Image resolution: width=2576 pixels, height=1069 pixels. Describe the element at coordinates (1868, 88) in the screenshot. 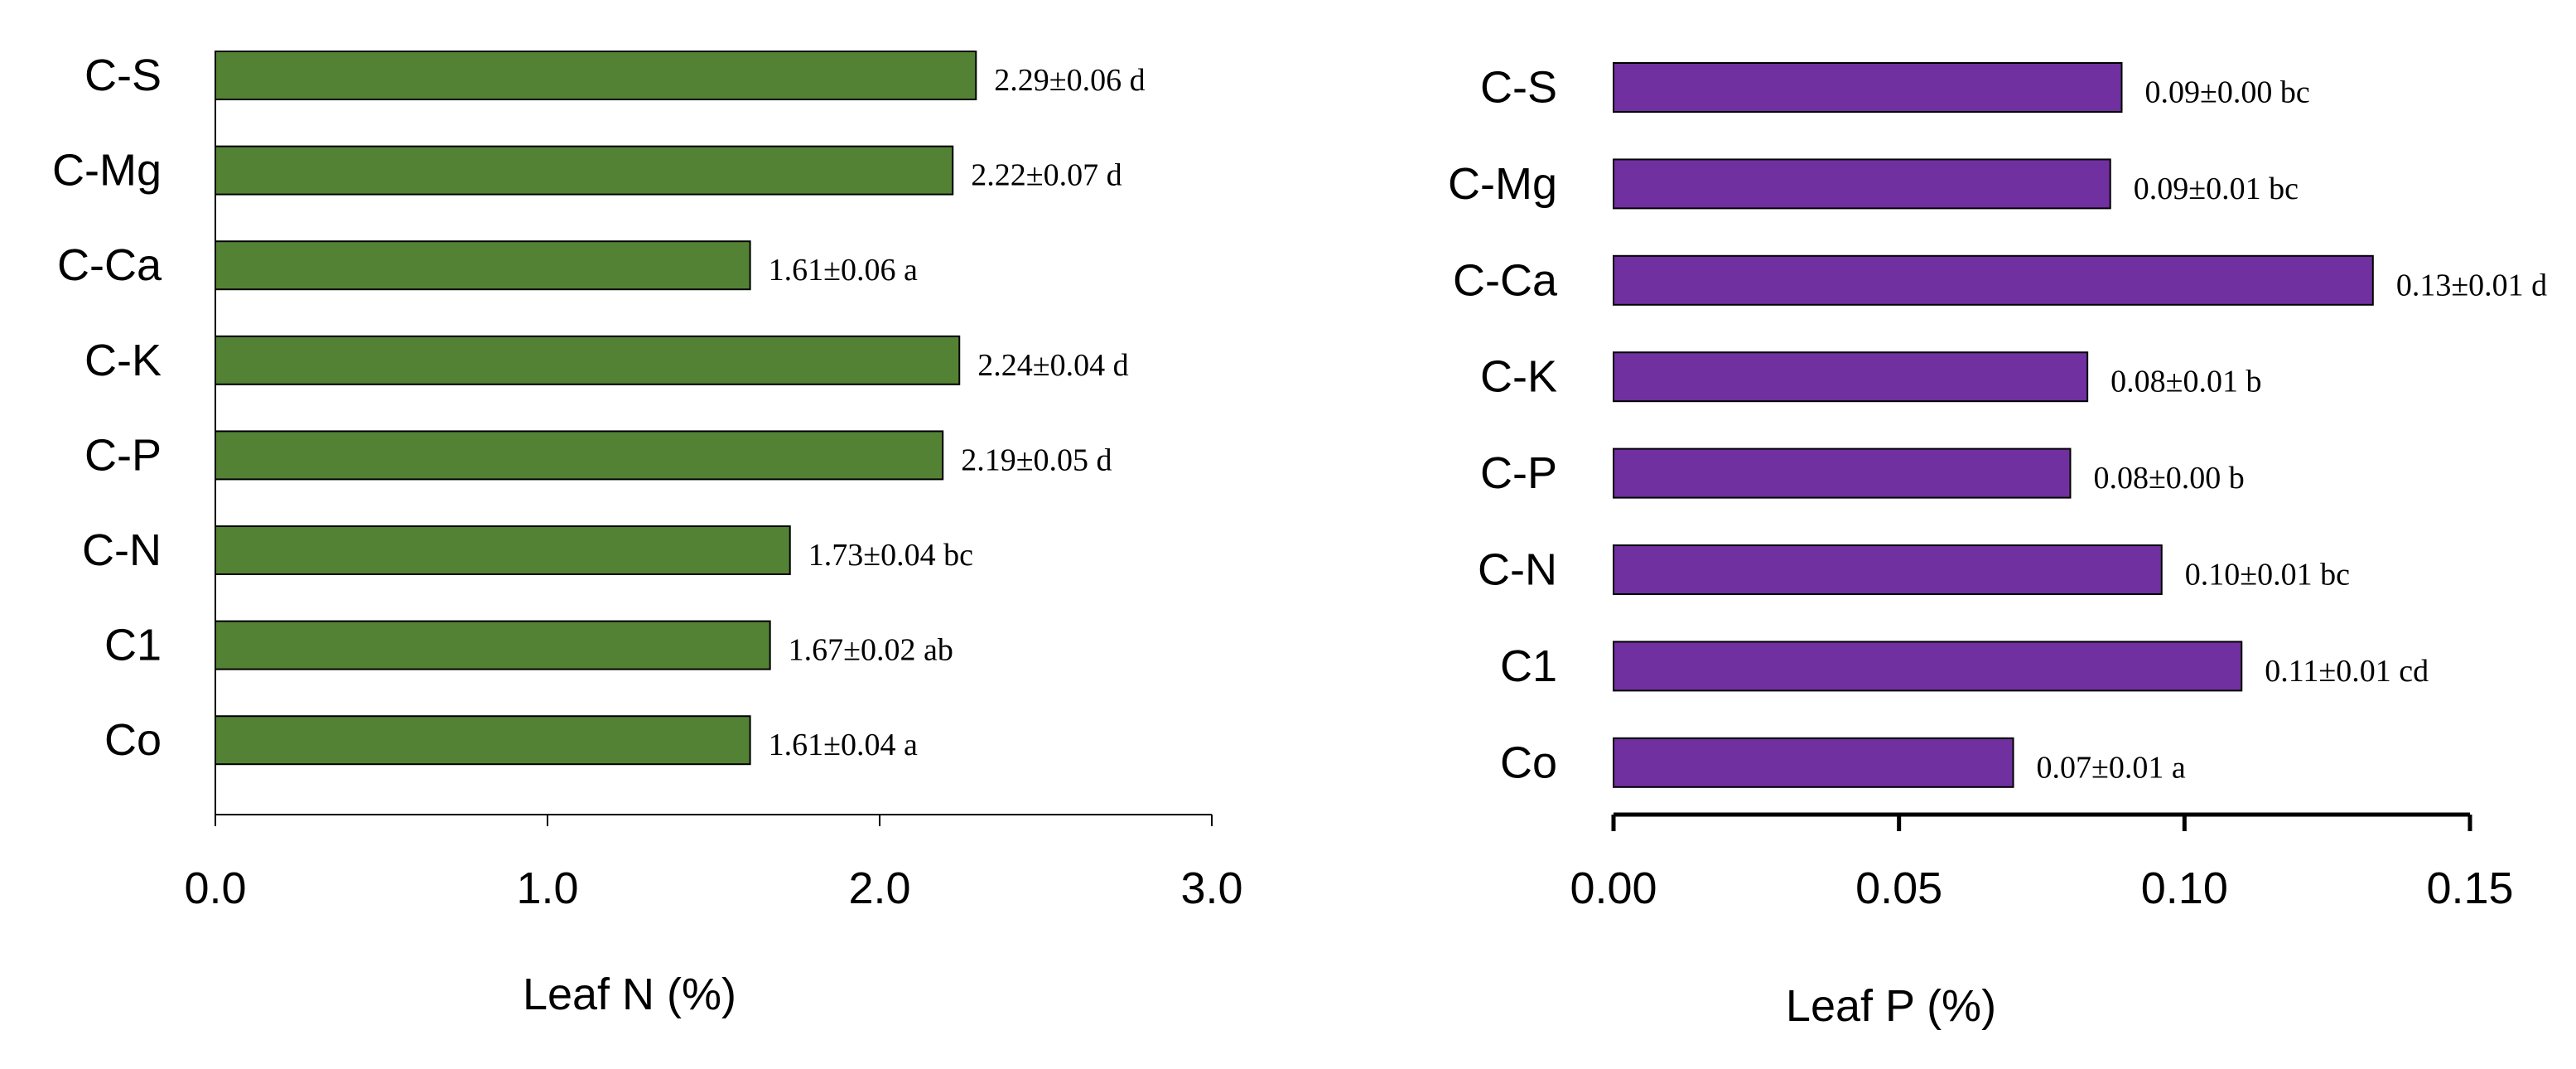

I see `bar-p-c-s` at that location.